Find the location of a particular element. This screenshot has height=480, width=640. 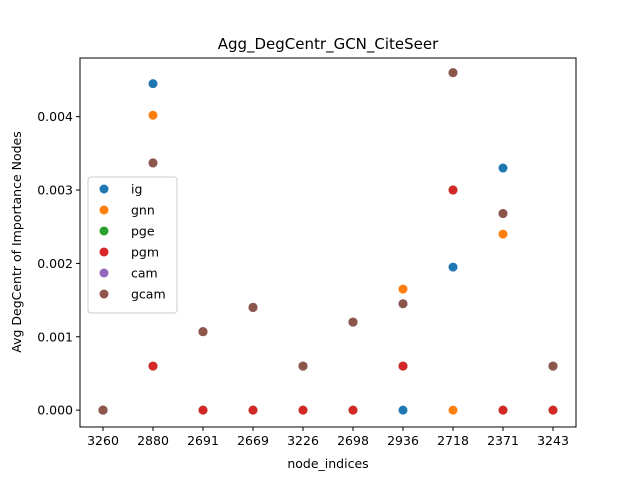

legend-label-gcam: gcam is located at coordinates (148, 294).